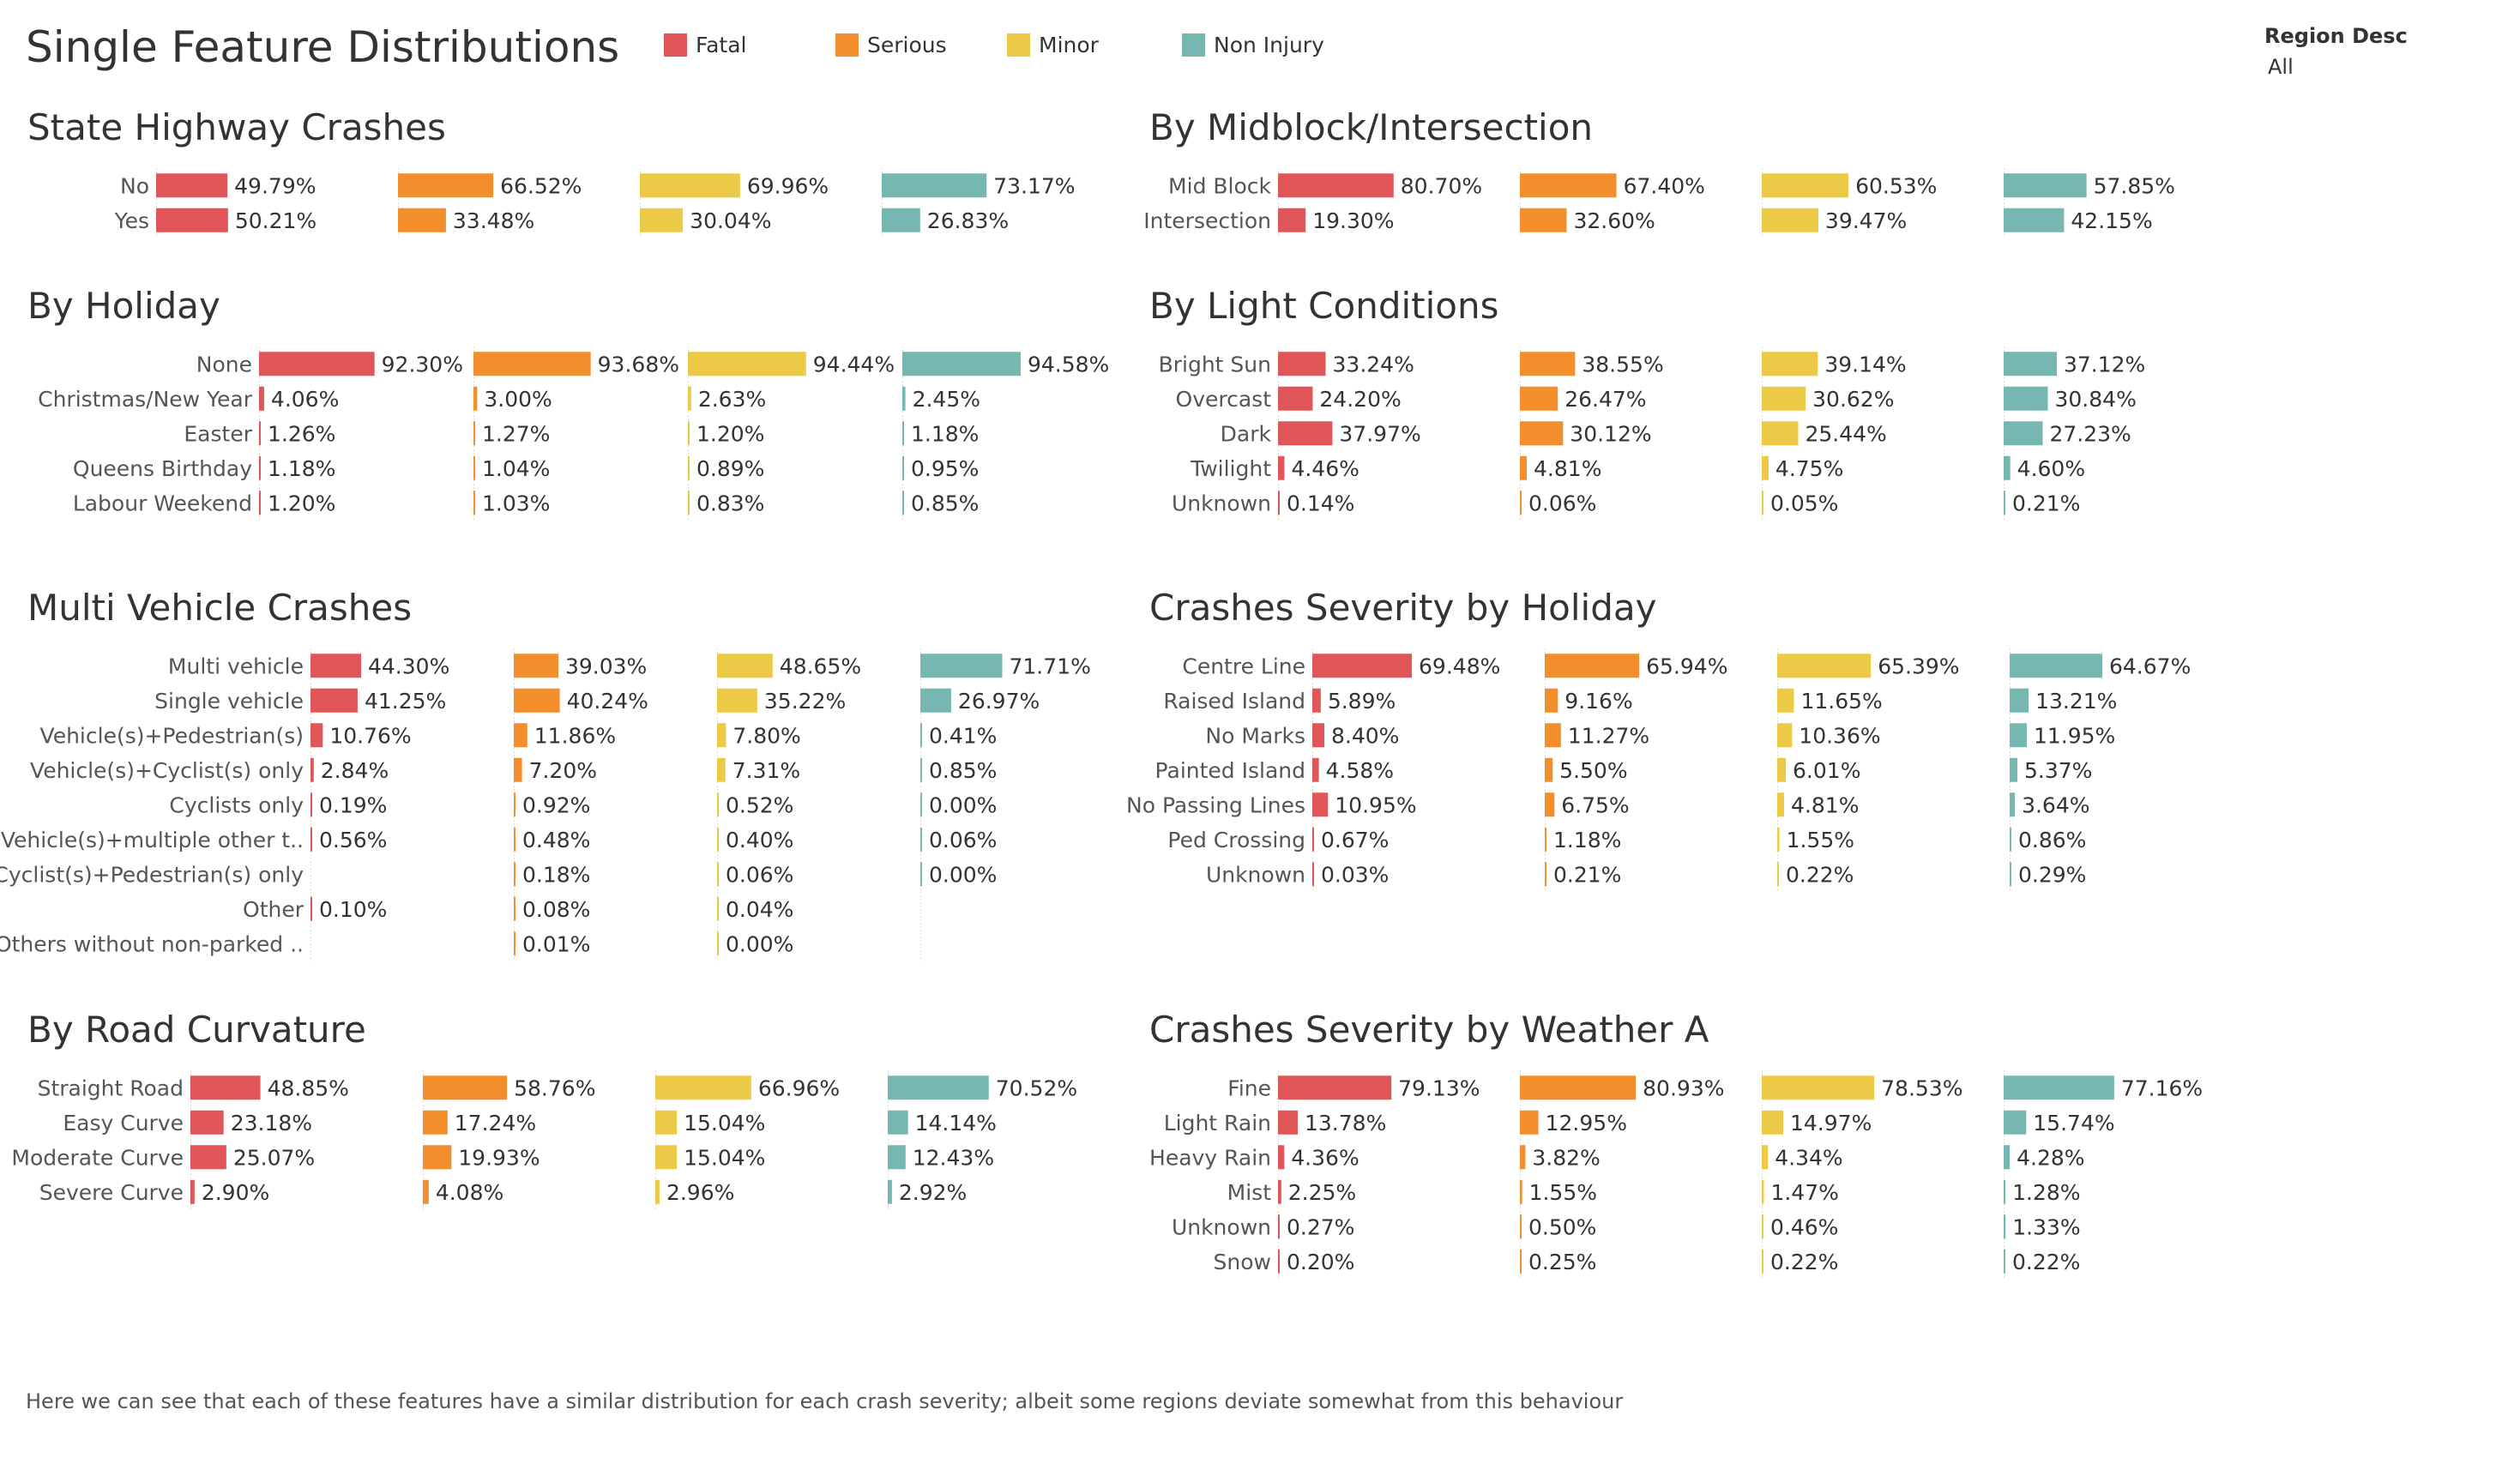 This screenshot has width=2520, height=1470. Describe the element at coordinates (2281, 67) in the screenshot. I see `region-filter-value: All` at that location.